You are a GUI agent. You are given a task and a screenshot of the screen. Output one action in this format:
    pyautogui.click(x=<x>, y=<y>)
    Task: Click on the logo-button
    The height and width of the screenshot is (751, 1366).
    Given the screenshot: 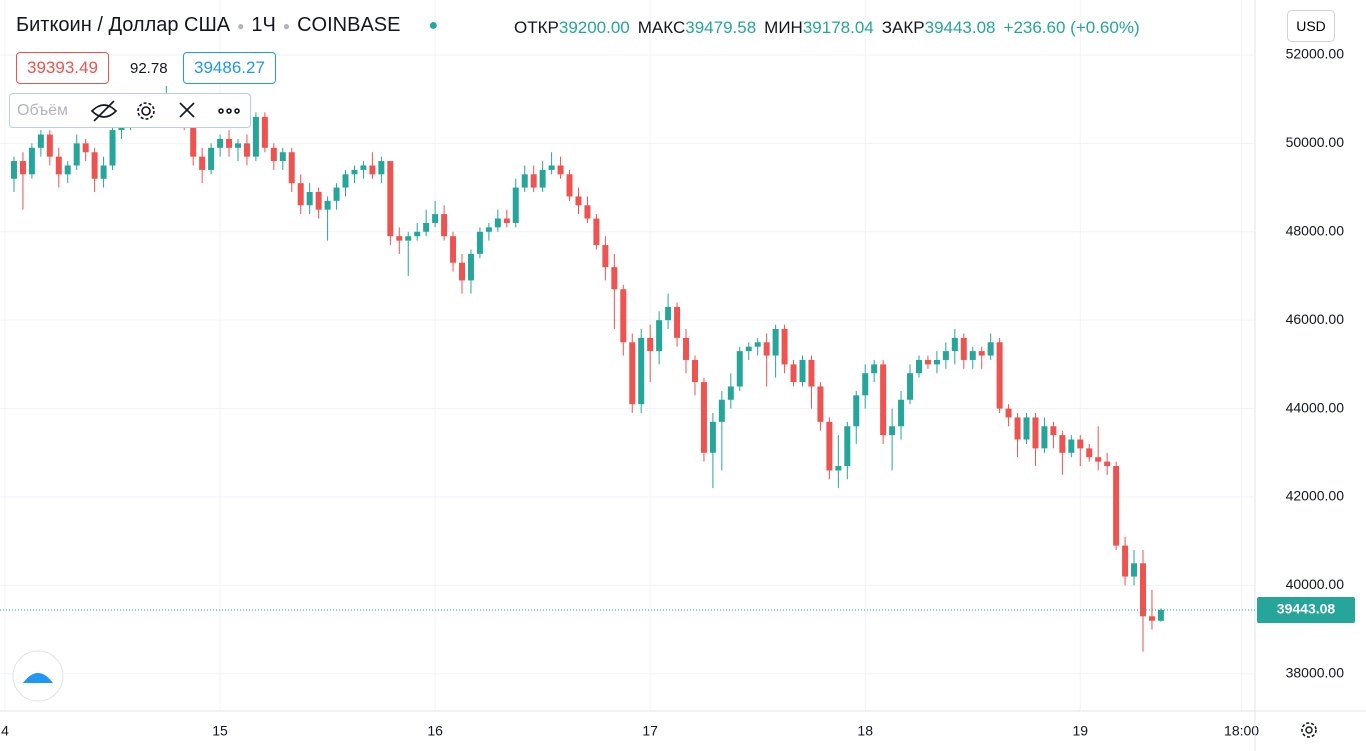 What is the action you would take?
    pyautogui.click(x=38, y=676)
    